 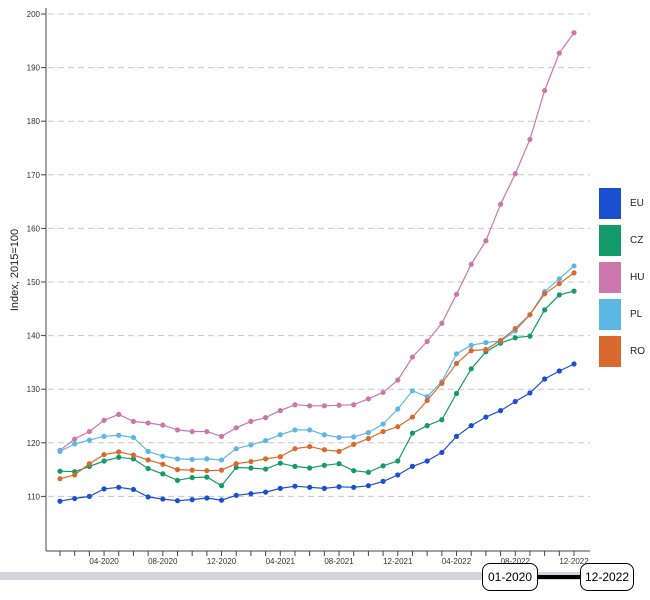 I want to click on range-start-handle: 01-2020, so click(x=510, y=577).